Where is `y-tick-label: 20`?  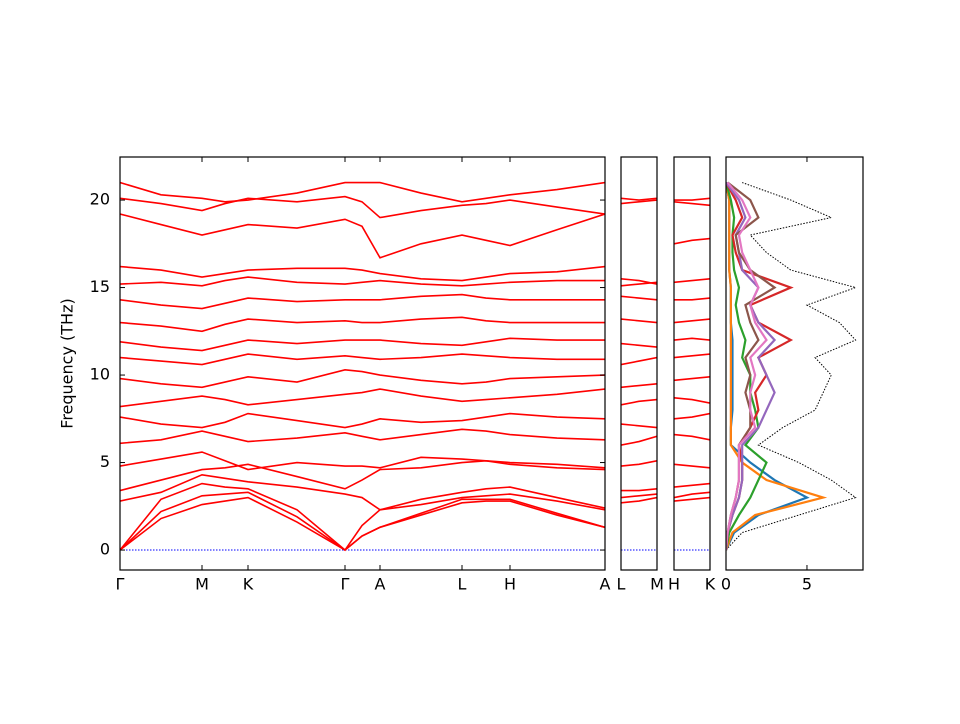
y-tick-label: 20 is located at coordinates (100, 199).